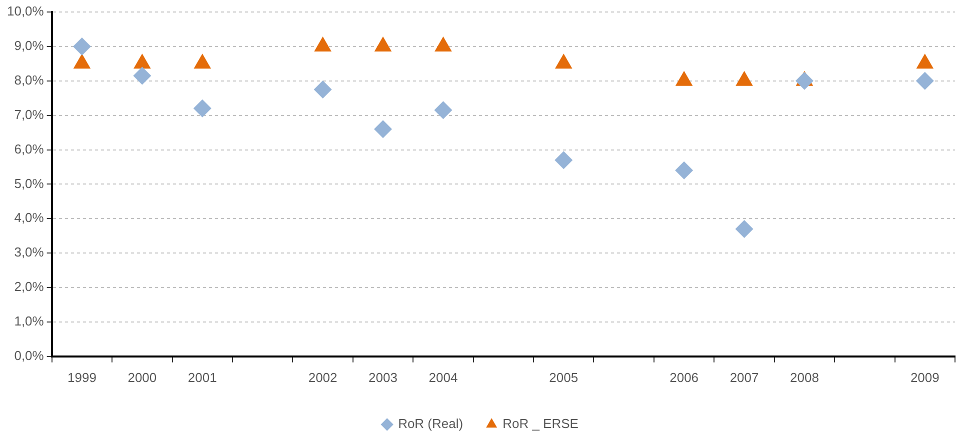 The height and width of the screenshot is (445, 965). I want to click on y-tick-label: 10,0%, so click(25, 11).